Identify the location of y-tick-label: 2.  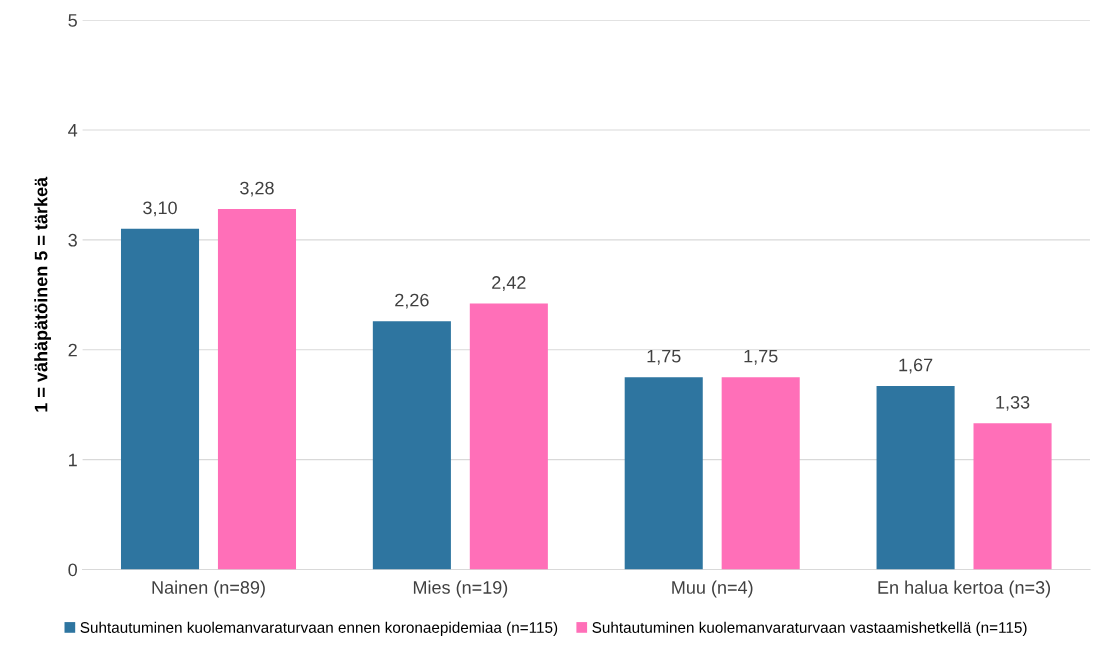
(72, 350).